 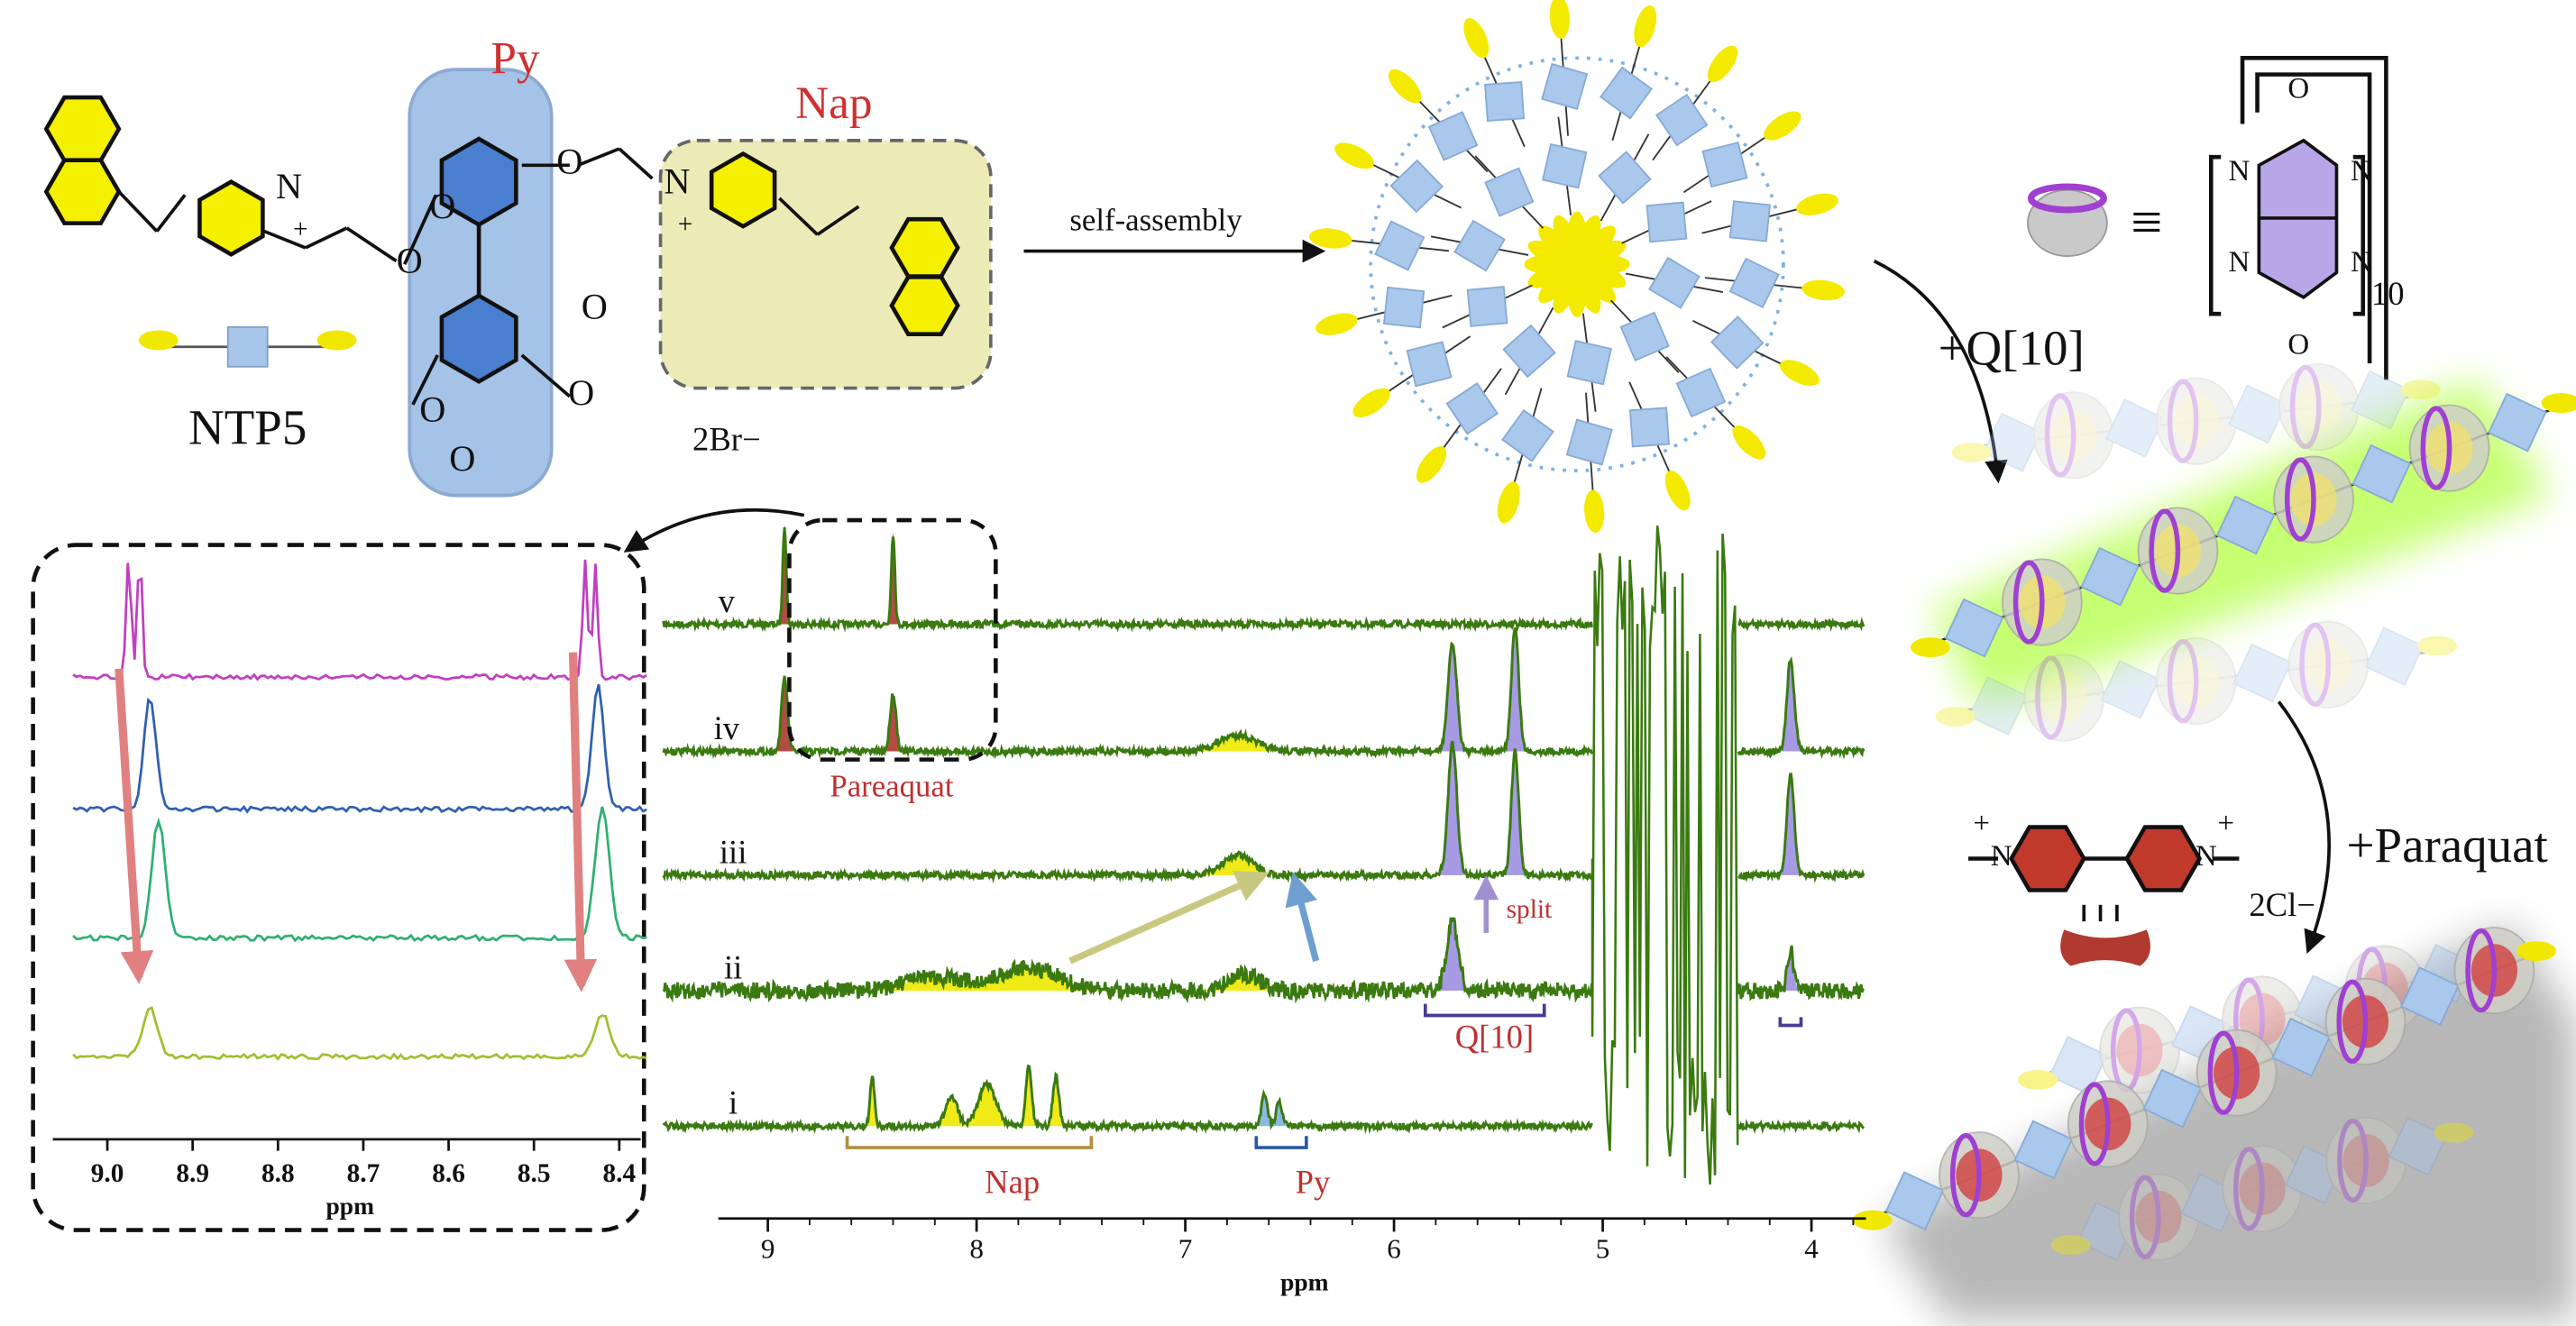 I want to click on x-tick-label: 9.0, so click(x=107, y=1173).